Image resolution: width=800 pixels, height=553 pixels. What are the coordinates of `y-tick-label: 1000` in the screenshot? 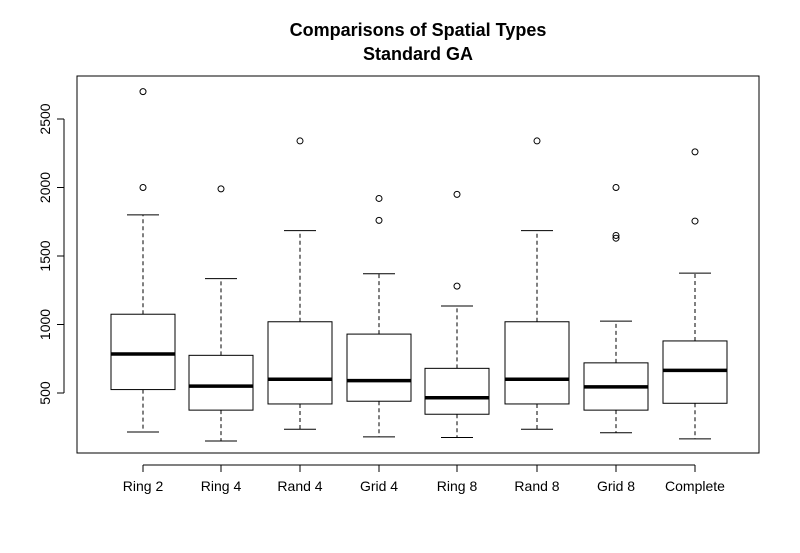 It's located at (45, 324).